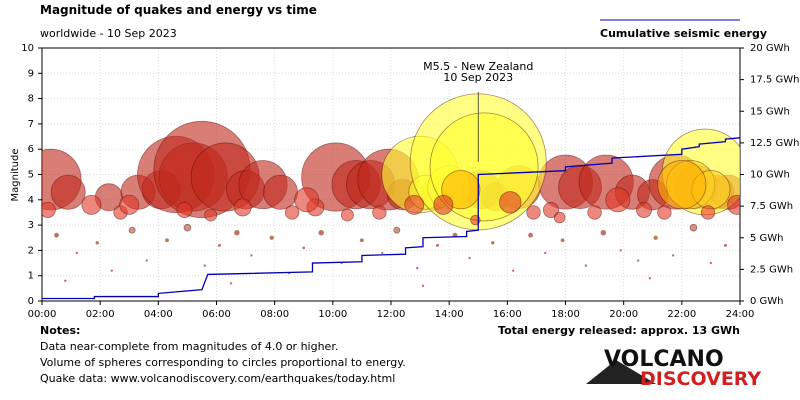  Describe the element at coordinates (31, 124) in the screenshot. I see `y-tick-label: 7` at that location.